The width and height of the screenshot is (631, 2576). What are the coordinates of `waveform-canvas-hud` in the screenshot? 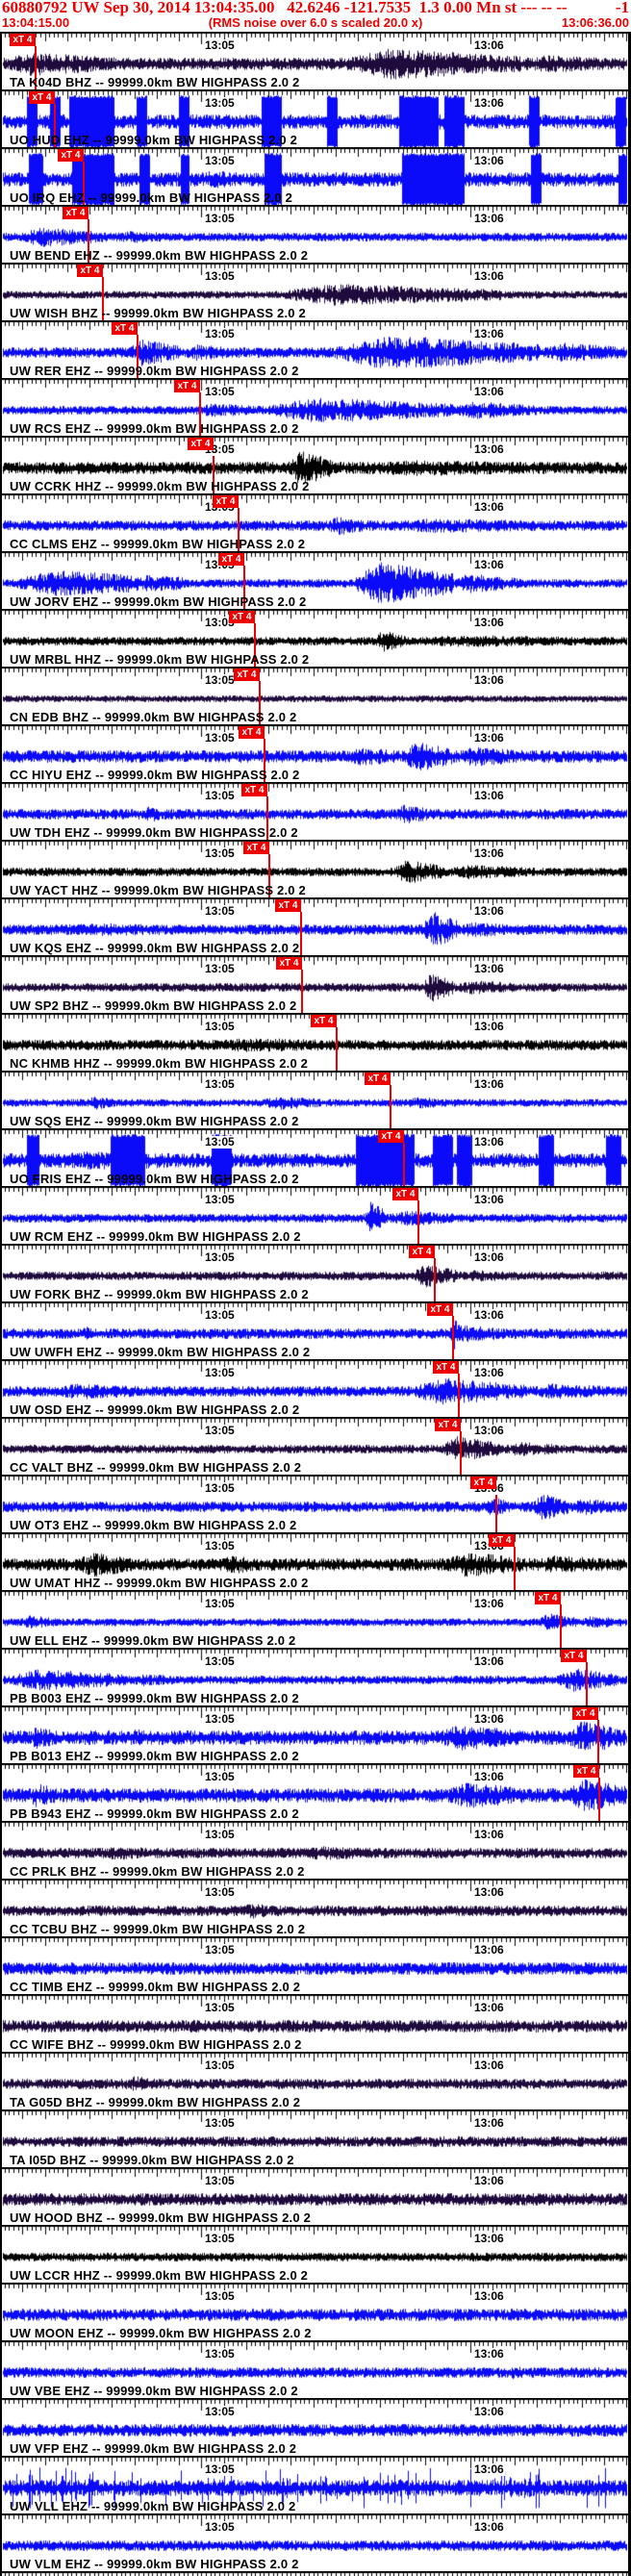 It's located at (315, 118).